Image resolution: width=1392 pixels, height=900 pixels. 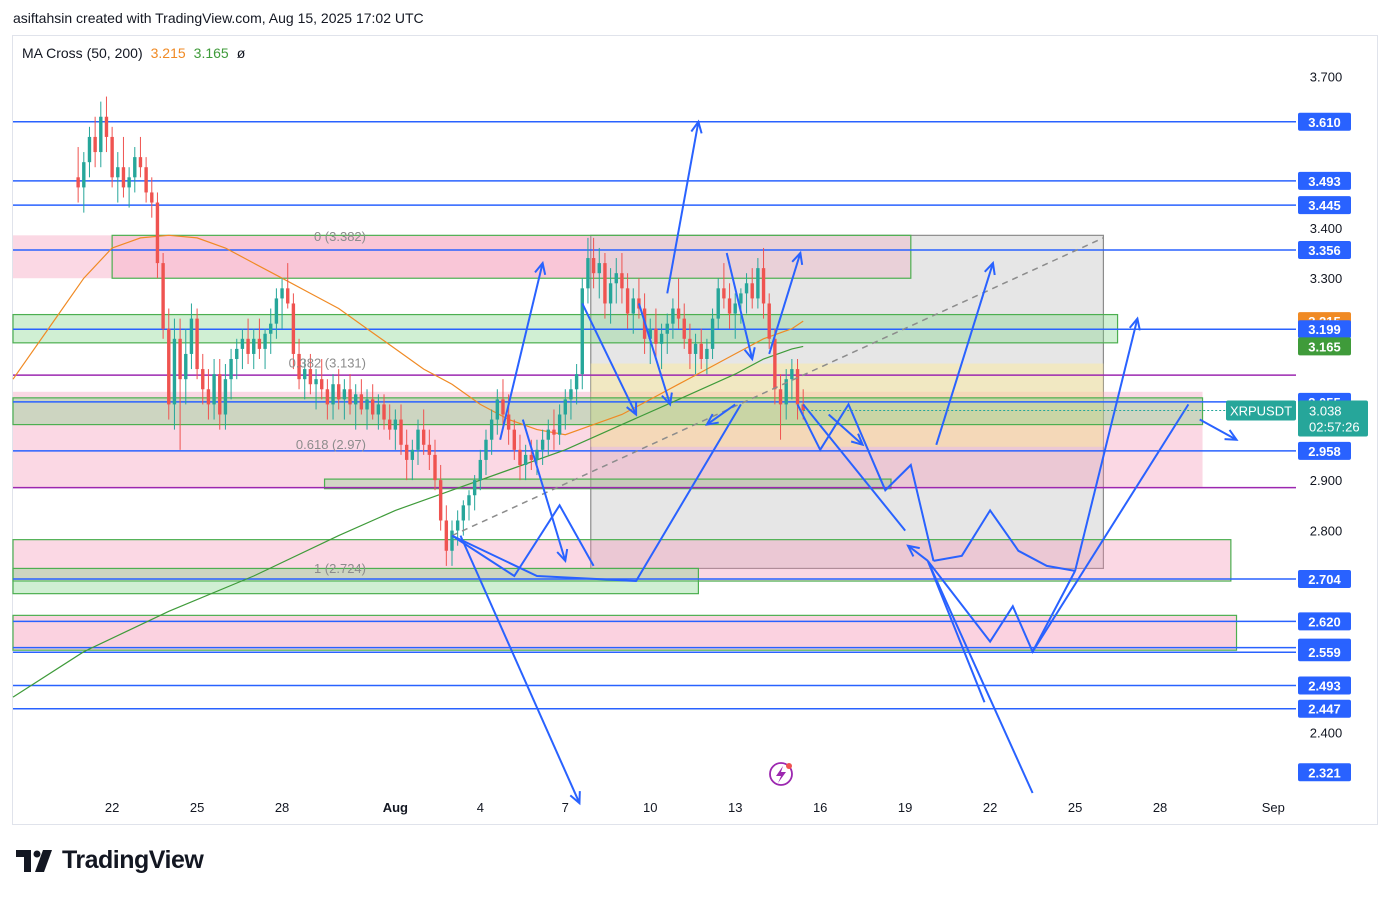 I want to click on last-price-text: 3.038, so click(x=1325, y=410).